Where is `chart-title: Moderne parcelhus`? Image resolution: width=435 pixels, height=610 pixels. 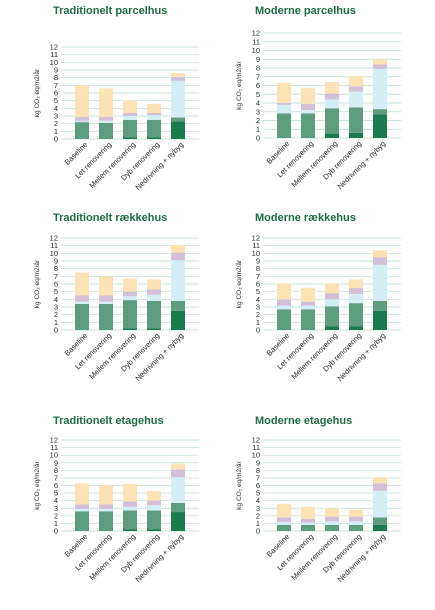 chart-title: Moderne parcelhus is located at coordinates (305, 11).